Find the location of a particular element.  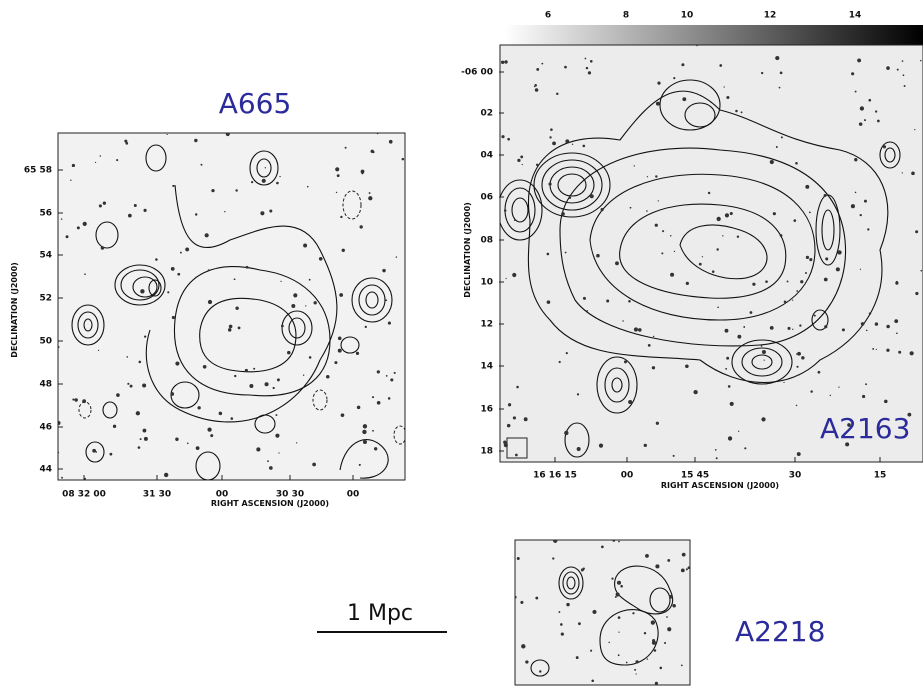

y-tick-label: 56 is located at coordinates (45, 214).